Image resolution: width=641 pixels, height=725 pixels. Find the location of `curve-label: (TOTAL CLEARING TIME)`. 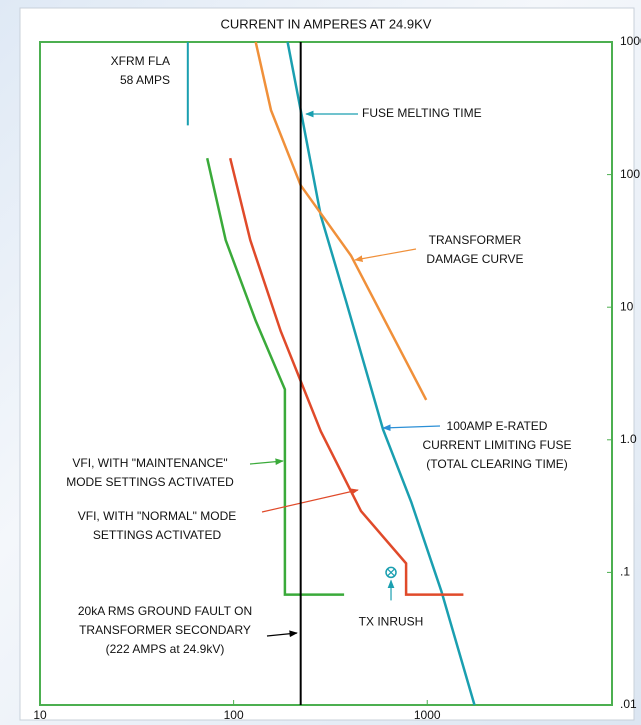

curve-label: (TOTAL CLEARING TIME) is located at coordinates (497, 464).